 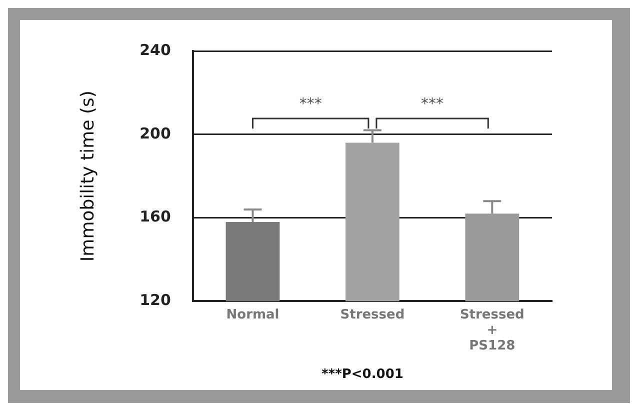 What do you see at coordinates (155, 133) in the screenshot?
I see `y-tick-label: 200` at bounding box center [155, 133].